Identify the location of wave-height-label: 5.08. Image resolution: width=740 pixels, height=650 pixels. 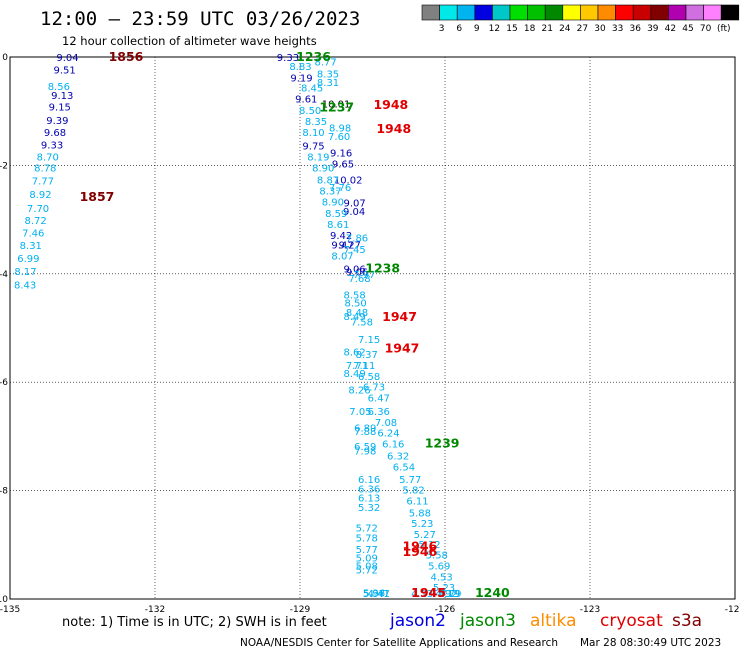
(367, 566).